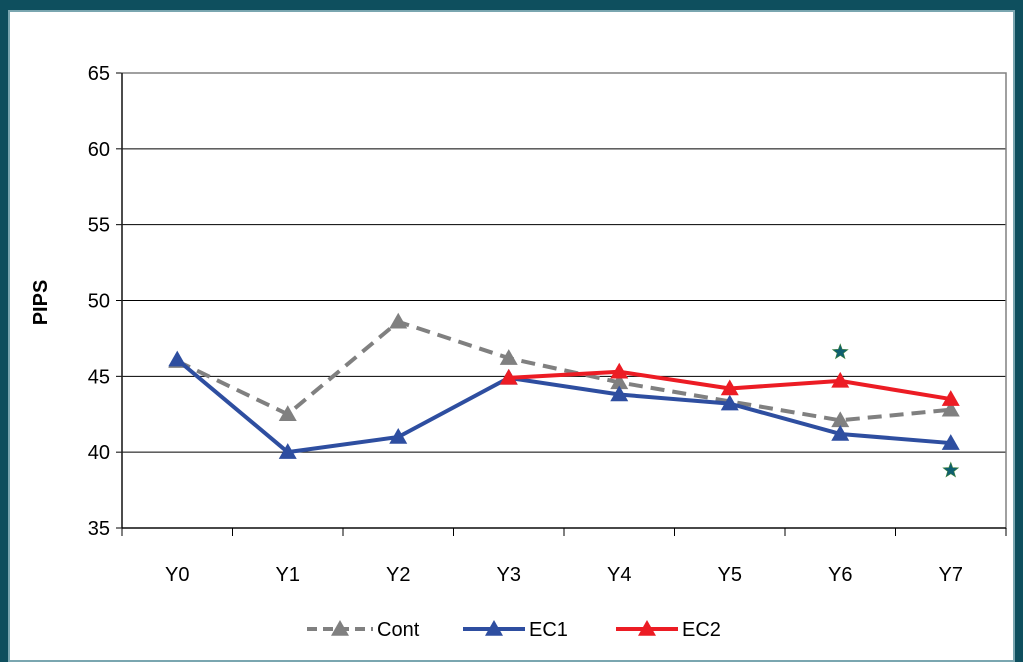 Image resolution: width=1023 pixels, height=662 pixels. What do you see at coordinates (99, 226) in the screenshot?
I see `y-tick-label: 55` at bounding box center [99, 226].